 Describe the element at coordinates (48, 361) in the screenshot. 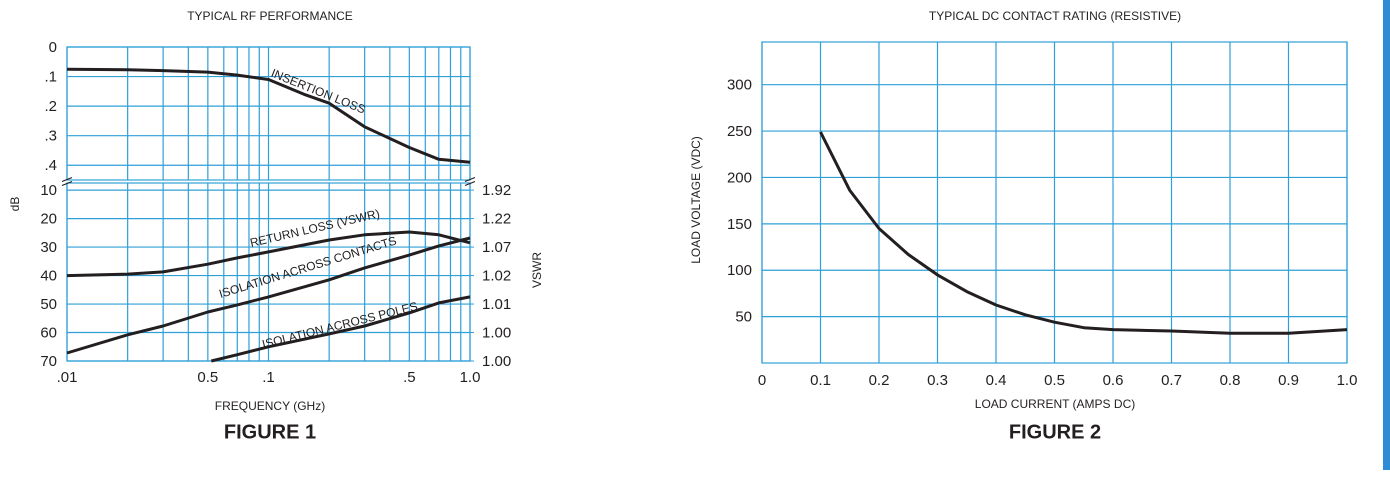

I see `y-tick-label: 70` at that location.